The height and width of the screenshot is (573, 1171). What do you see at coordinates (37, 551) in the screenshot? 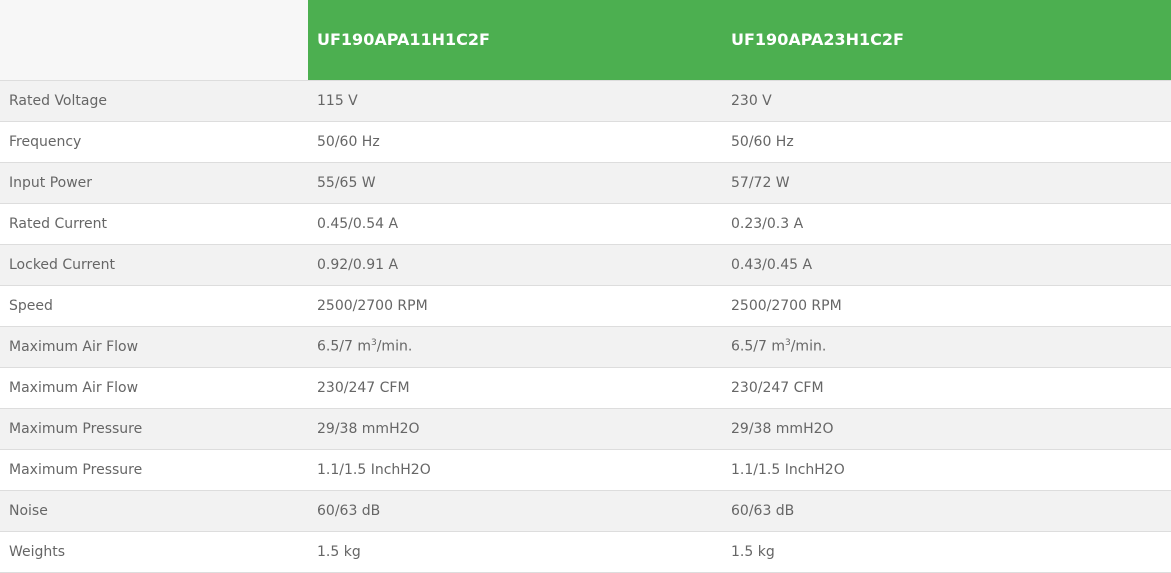
I see `cell-text: Weights` at bounding box center [37, 551].